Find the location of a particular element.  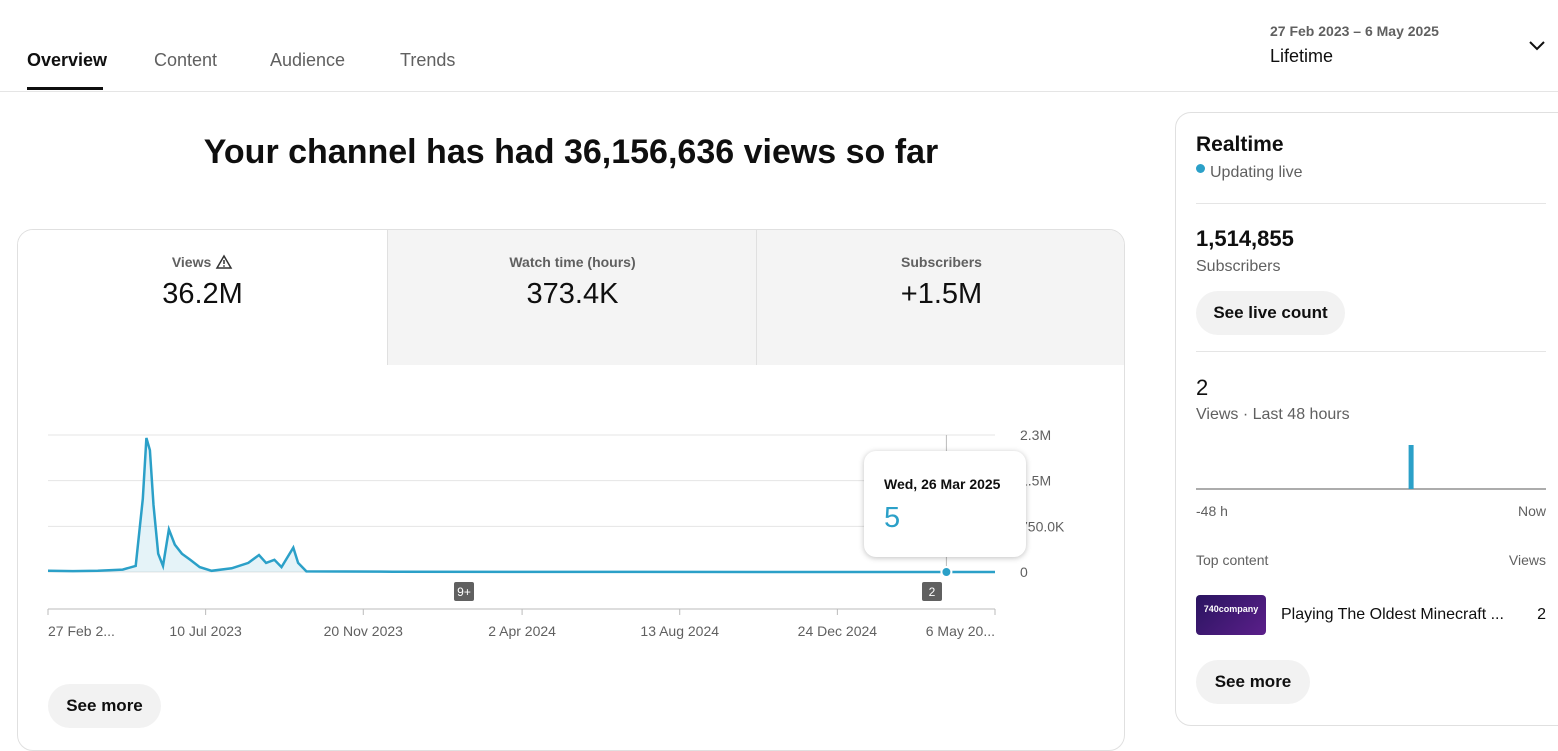

annotation-text: 2 is located at coordinates (932, 592).